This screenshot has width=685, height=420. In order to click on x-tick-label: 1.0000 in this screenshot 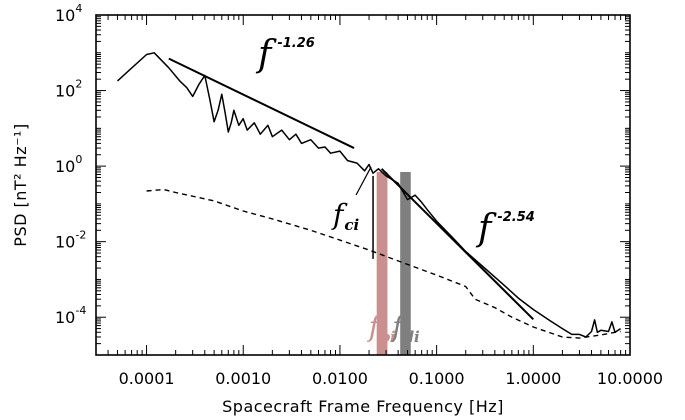, I will do `click(533, 378)`.